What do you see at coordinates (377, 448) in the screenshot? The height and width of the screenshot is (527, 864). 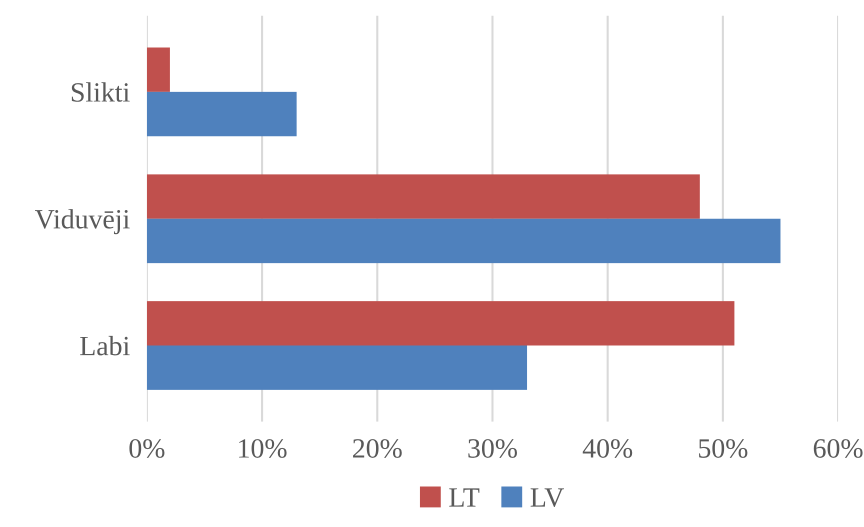 I see `x-tick-label: 20%` at bounding box center [377, 448].